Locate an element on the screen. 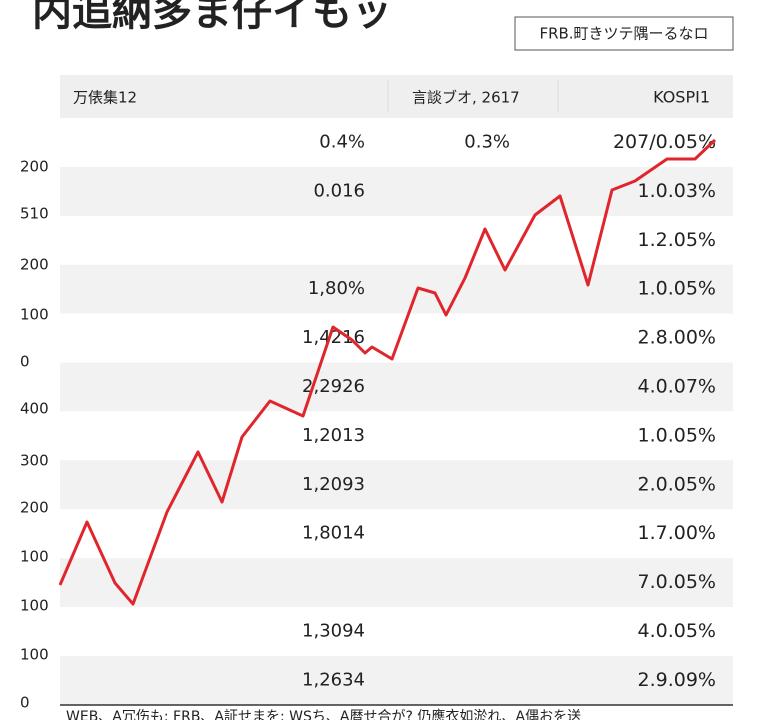 The image size is (768, 720). table-cell: 2.0.05% is located at coordinates (677, 484).